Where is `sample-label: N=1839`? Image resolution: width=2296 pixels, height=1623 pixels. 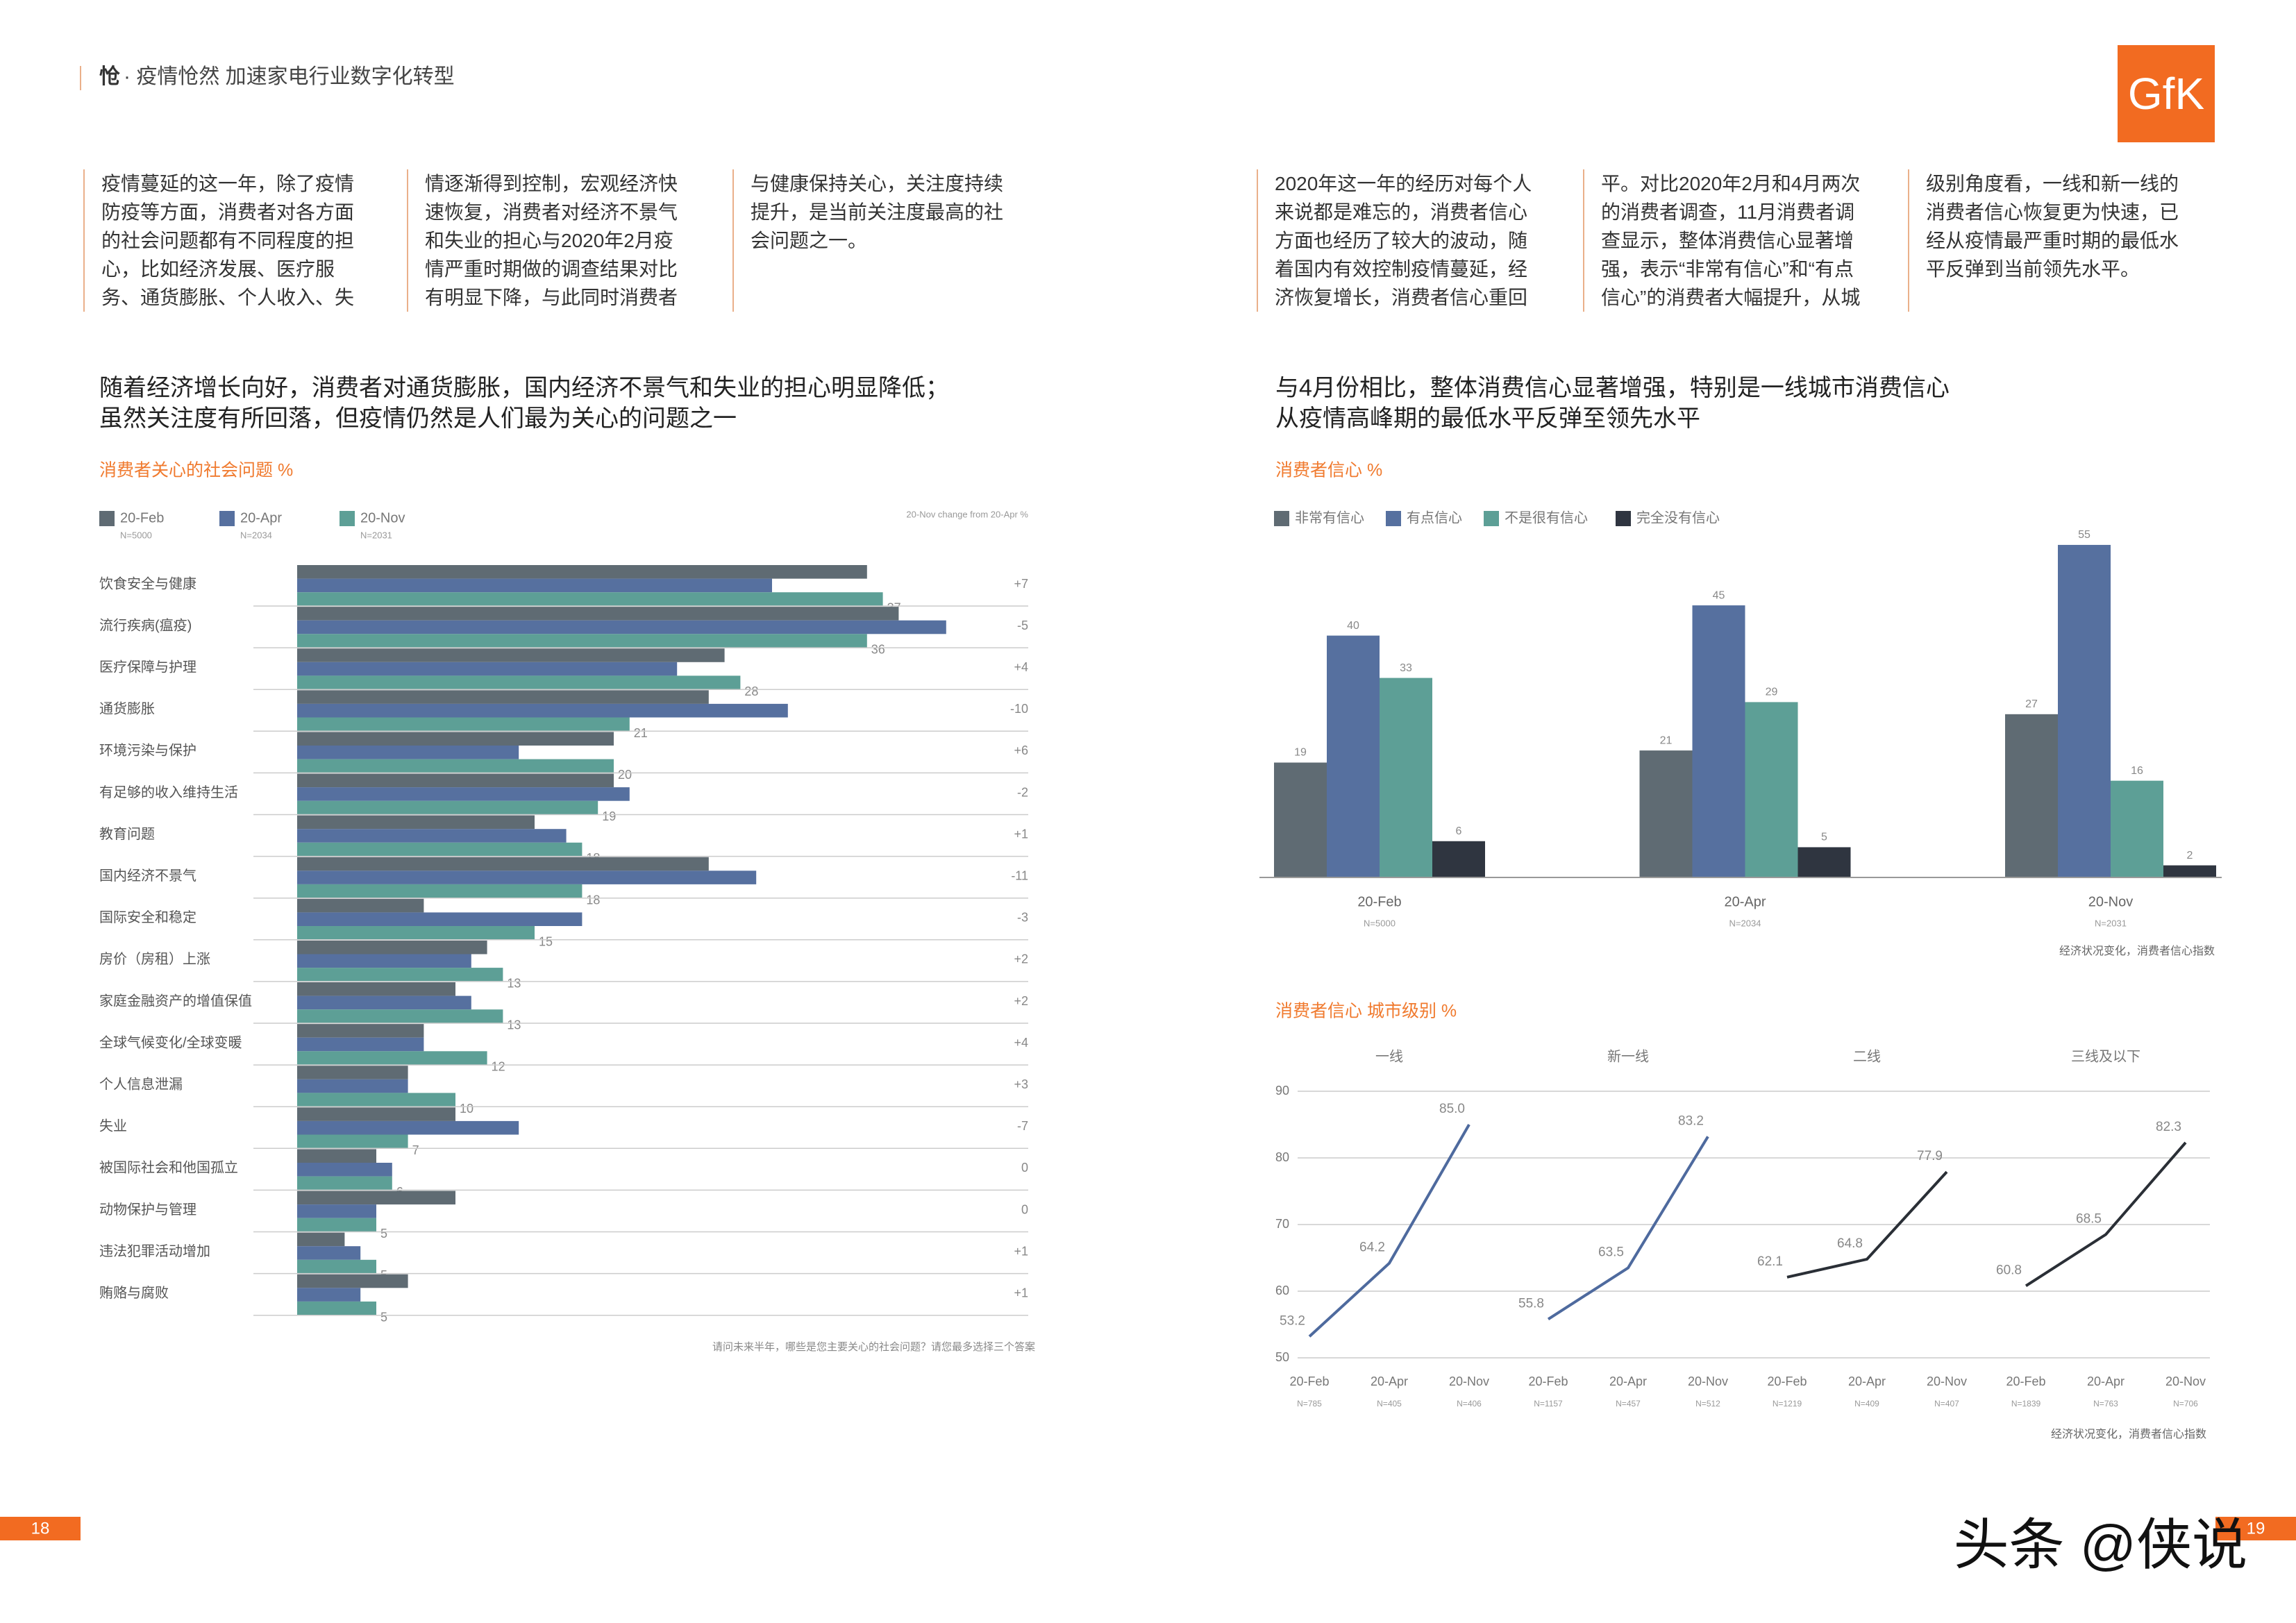
sample-label: N=1839 is located at coordinates (2026, 1403).